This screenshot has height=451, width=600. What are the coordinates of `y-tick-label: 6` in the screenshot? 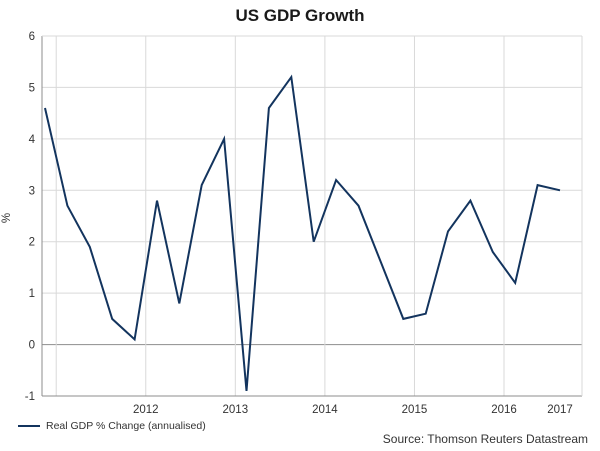 It's located at (32, 37).